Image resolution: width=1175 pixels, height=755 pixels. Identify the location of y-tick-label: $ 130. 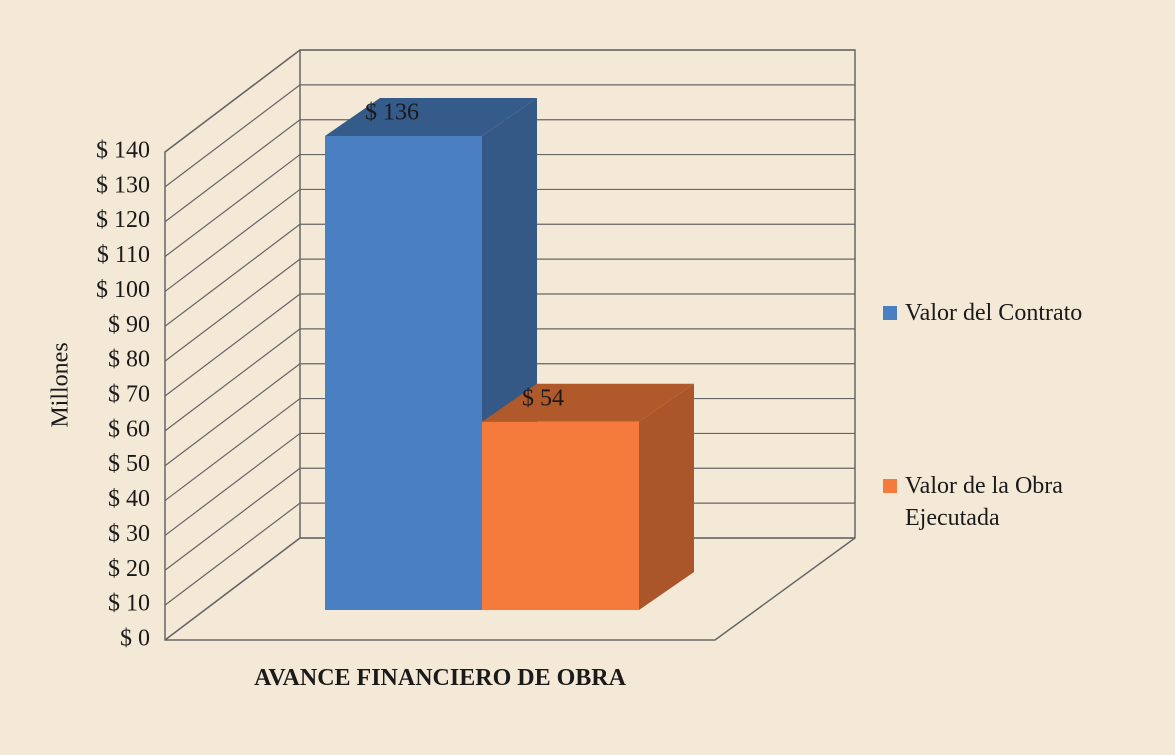
(123, 185).